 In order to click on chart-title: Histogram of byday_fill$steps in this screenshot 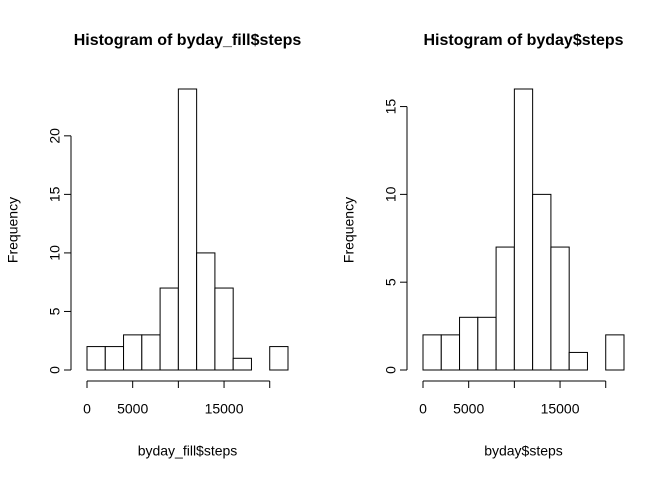, I will do `click(188, 40)`.